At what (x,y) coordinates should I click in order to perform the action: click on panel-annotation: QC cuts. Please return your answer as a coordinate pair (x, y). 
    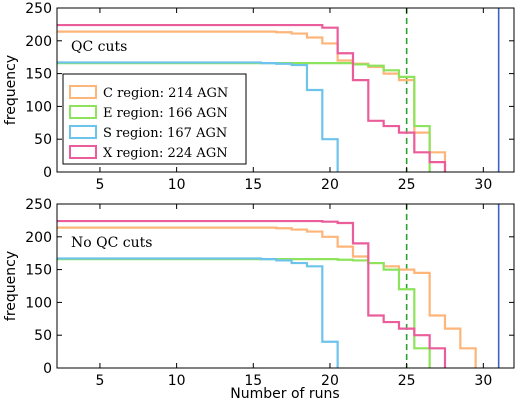
    Looking at the image, I should click on (99, 47).